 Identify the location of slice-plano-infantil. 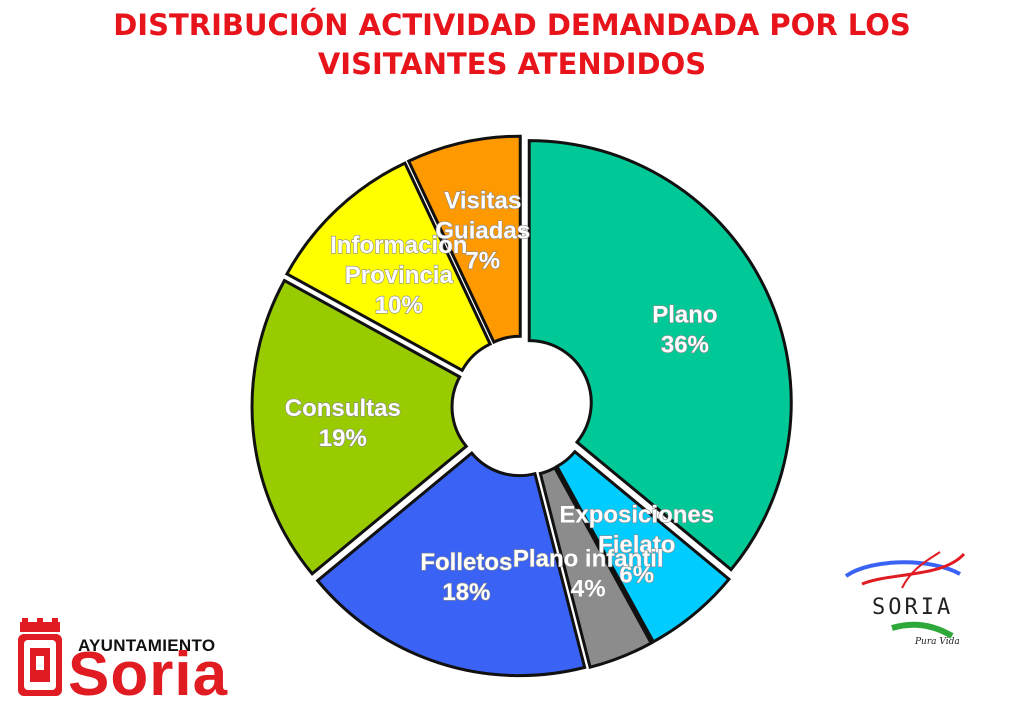
(596, 567).